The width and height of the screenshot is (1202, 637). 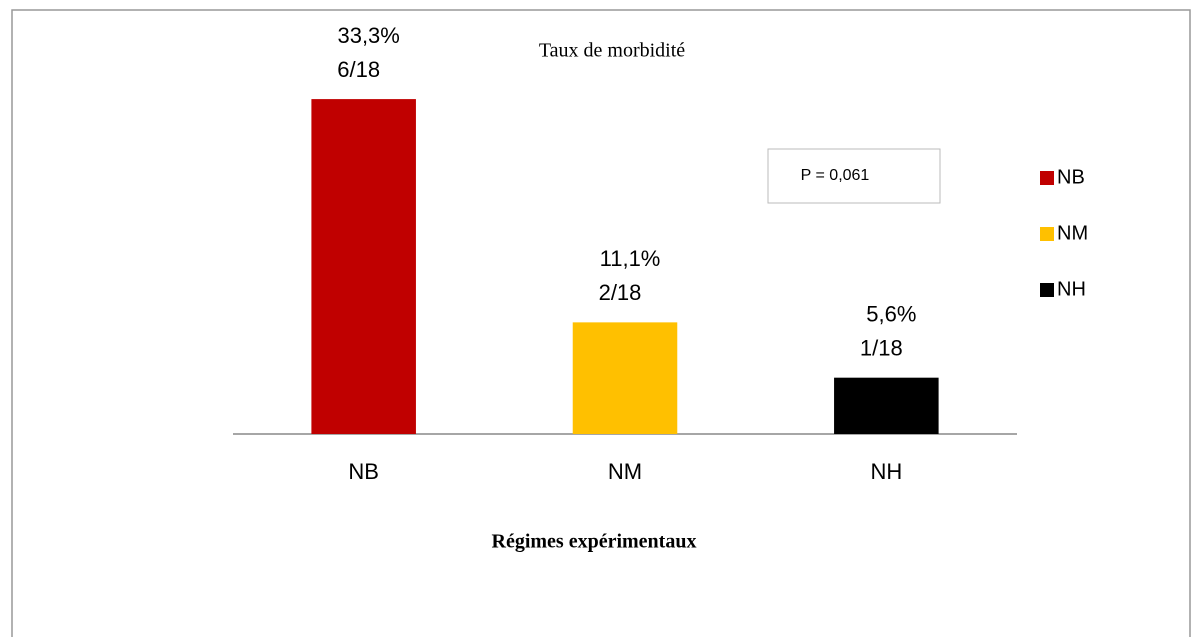 I want to click on value-label: 5,6%, so click(x=891, y=313).